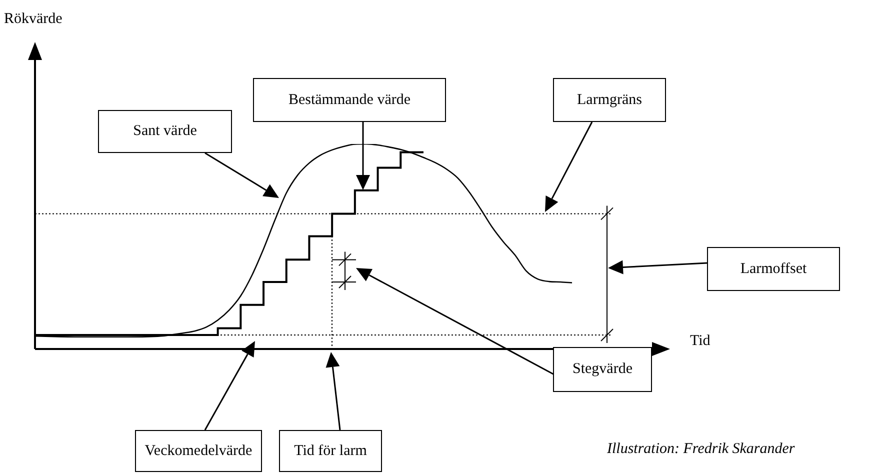 Image resolution: width=896 pixels, height=474 pixels. I want to click on callout-box: Stegvärde, so click(602, 369).